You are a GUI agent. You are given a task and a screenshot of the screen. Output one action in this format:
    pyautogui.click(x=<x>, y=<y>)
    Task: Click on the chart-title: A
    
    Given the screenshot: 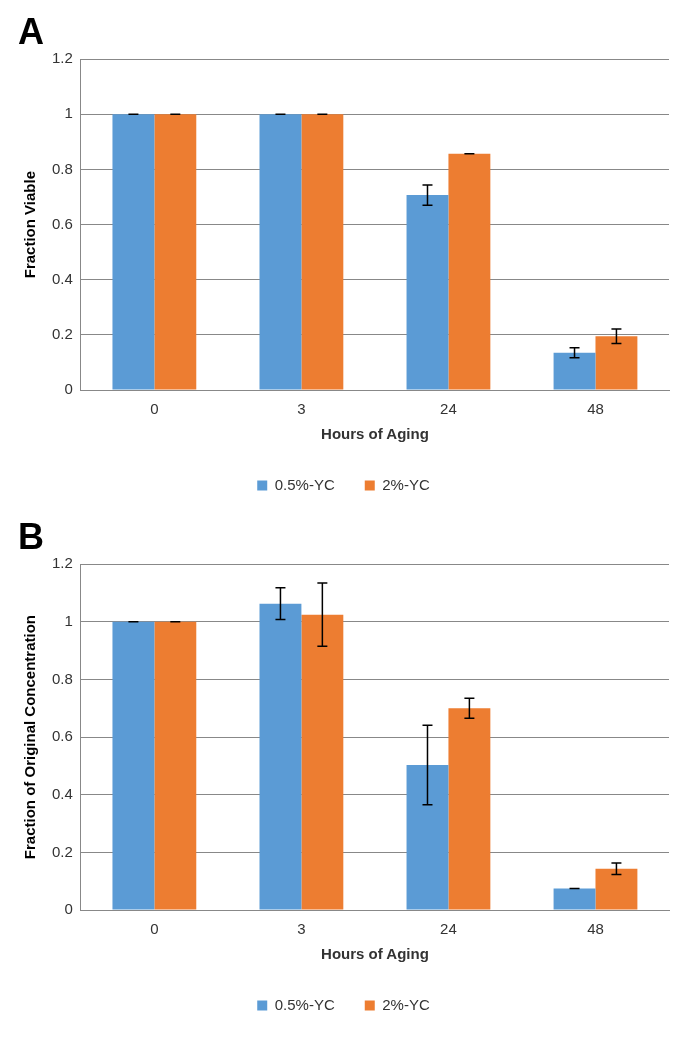 What is the action you would take?
    pyautogui.click(x=31, y=31)
    